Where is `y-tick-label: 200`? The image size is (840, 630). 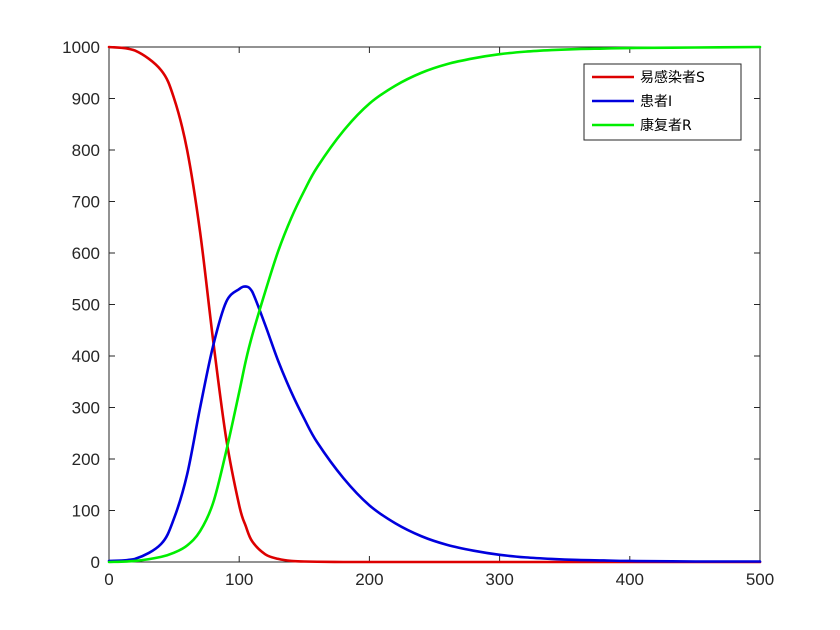
y-tick-label: 200 is located at coordinates (86, 459).